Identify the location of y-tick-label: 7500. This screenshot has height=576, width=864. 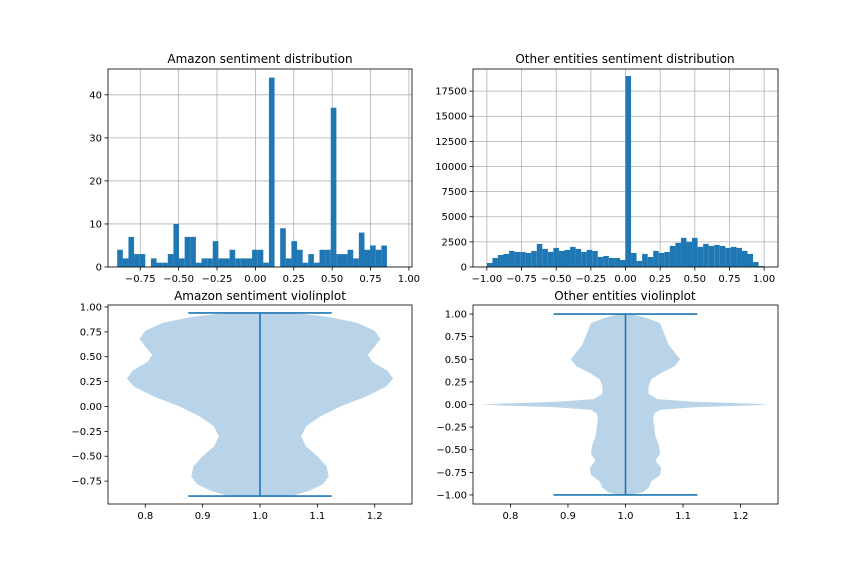
(454, 192).